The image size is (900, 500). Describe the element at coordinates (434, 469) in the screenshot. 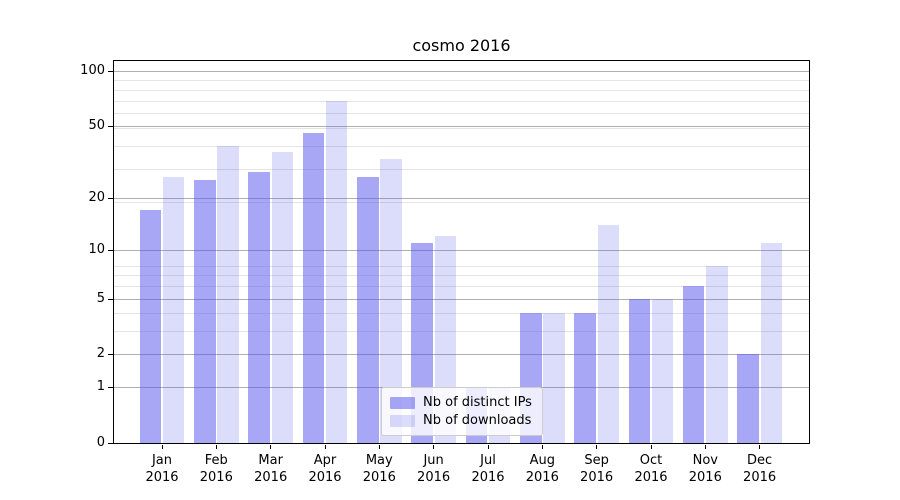

I see `x-tick-label-jun: Jun 2016` at that location.